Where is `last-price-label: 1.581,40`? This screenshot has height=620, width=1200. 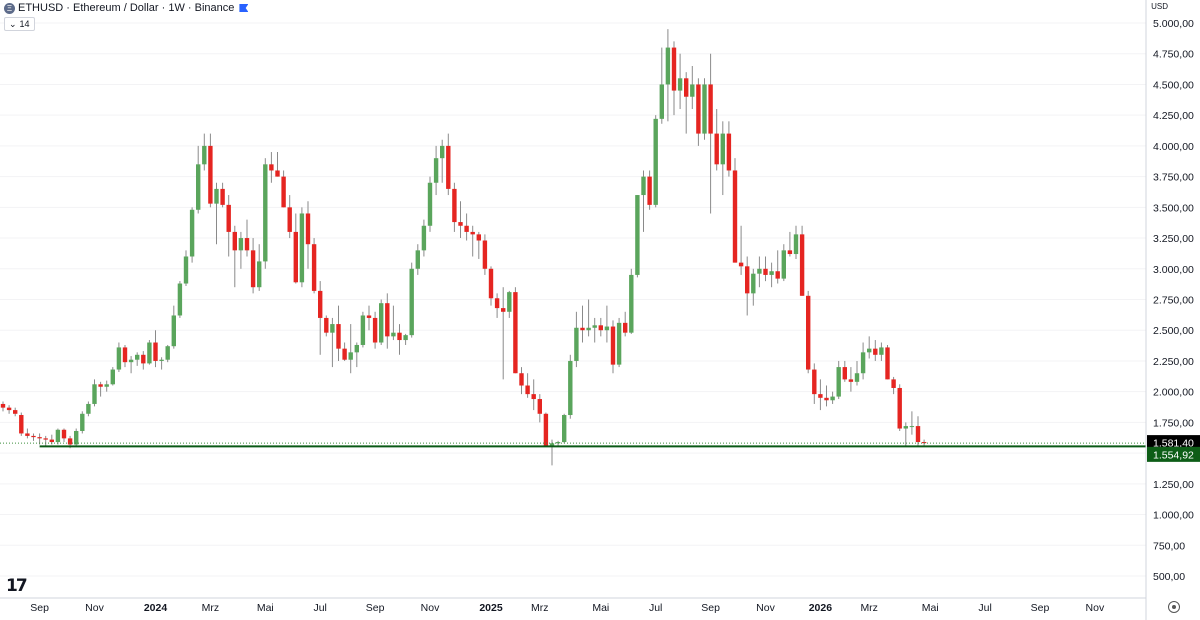 last-price-label: 1.581,40 is located at coordinates (1173, 444).